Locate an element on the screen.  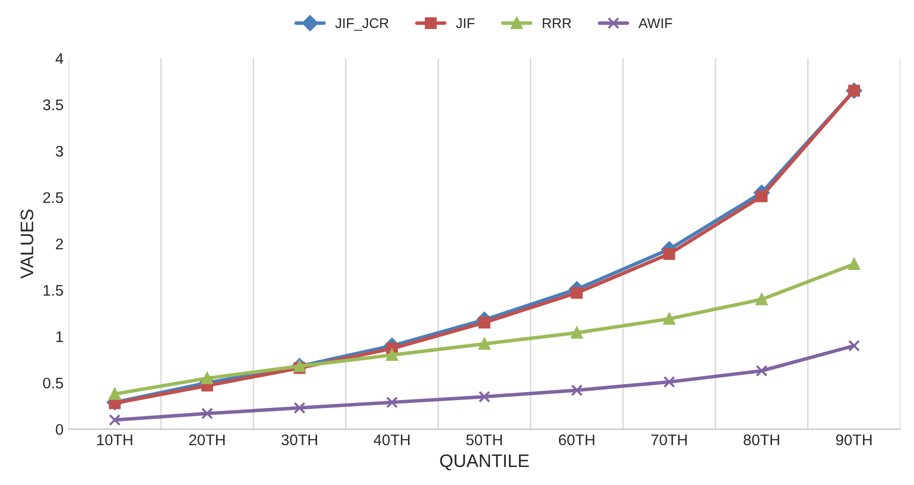
x-tick-label: 20TH is located at coordinates (207, 440).